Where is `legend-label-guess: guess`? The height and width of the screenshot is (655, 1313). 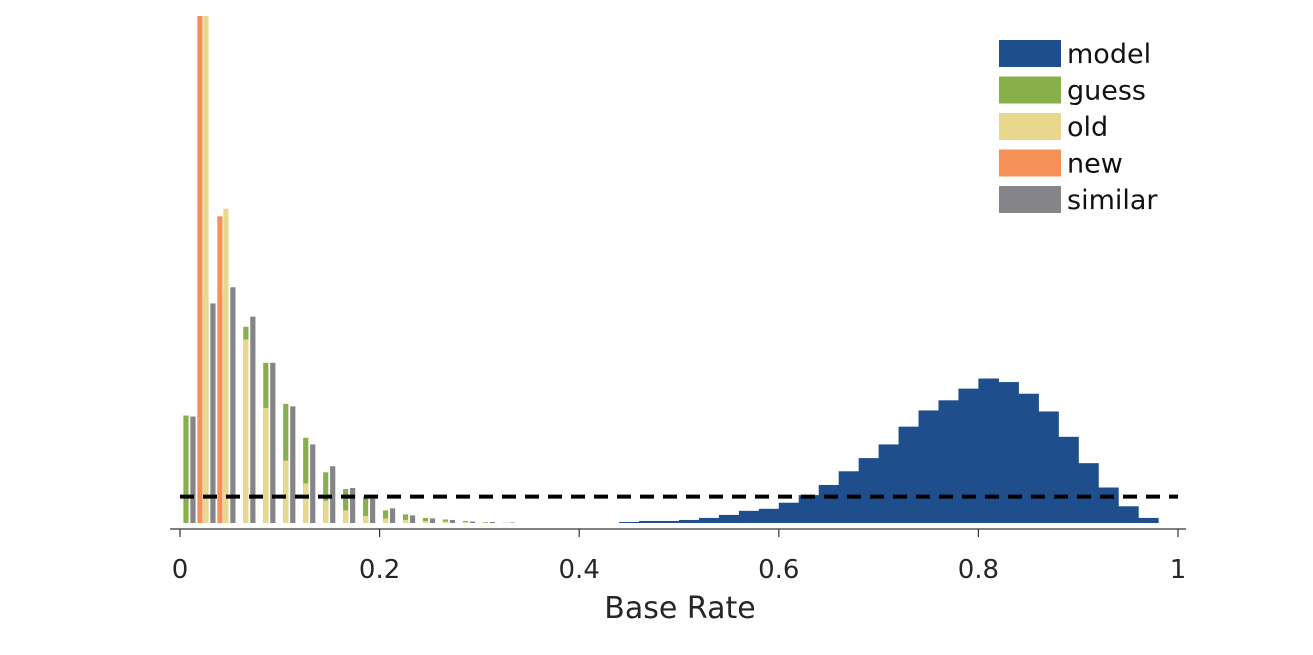 legend-label-guess: guess is located at coordinates (1106, 91).